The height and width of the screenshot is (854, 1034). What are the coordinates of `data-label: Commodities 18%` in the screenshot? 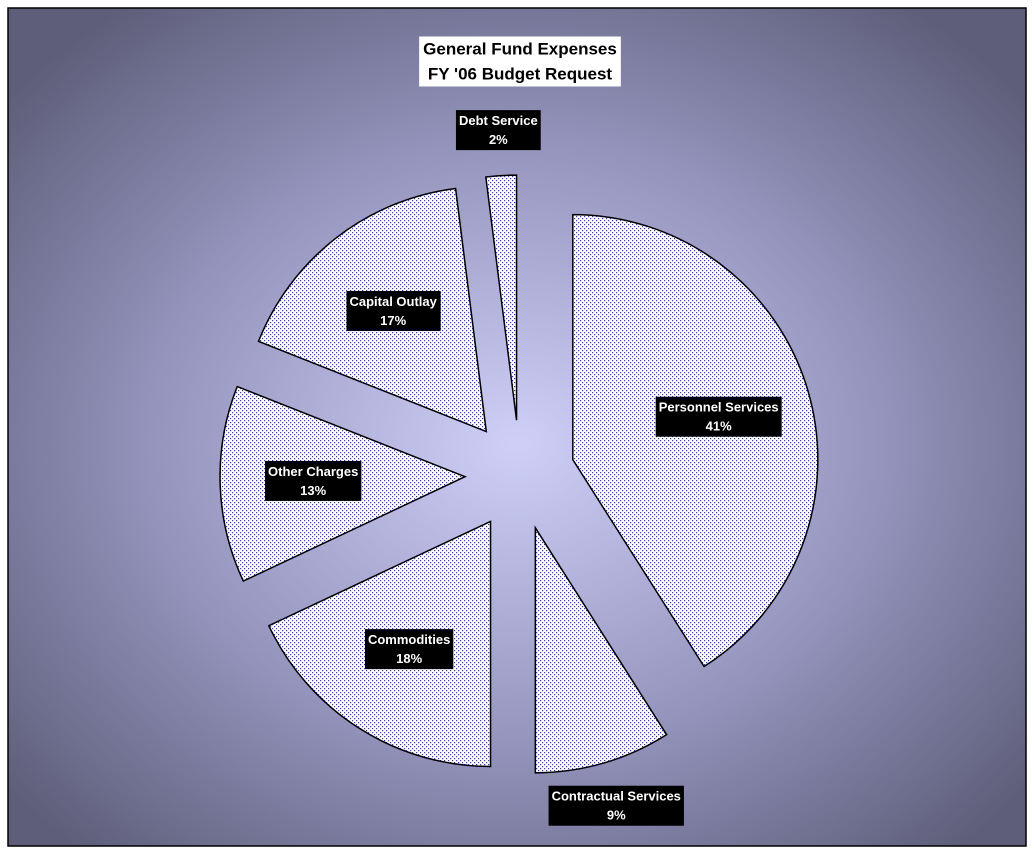 It's located at (409, 649).